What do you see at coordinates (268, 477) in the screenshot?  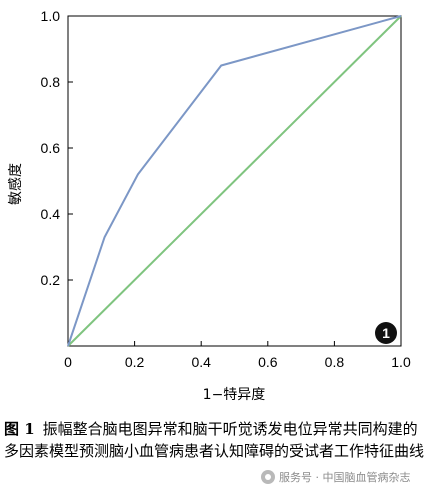 I see `wechat-icon` at bounding box center [268, 477].